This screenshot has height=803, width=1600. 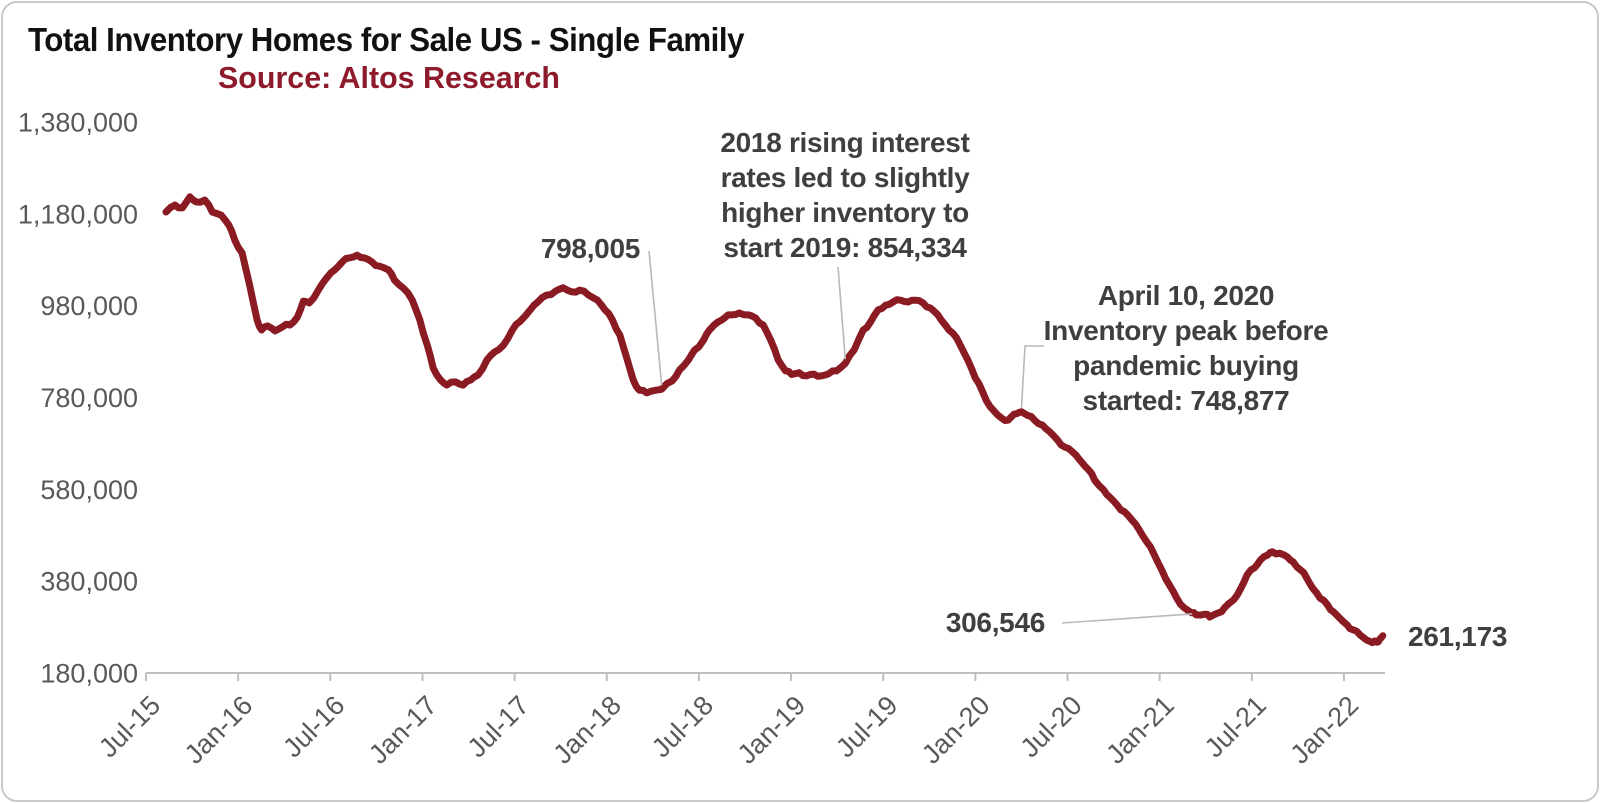 What do you see at coordinates (129, 726) in the screenshot?
I see `x-axis-label: Jul-15` at bounding box center [129, 726].